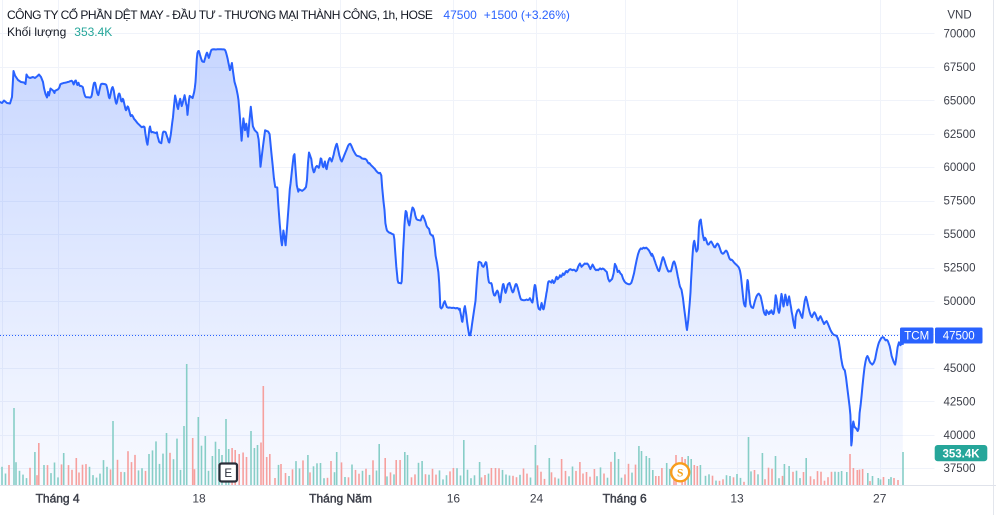 This screenshot has height=515, width=996. What do you see at coordinates (960, 135) in the screenshot?
I see `svg-text: 62500` at bounding box center [960, 135].